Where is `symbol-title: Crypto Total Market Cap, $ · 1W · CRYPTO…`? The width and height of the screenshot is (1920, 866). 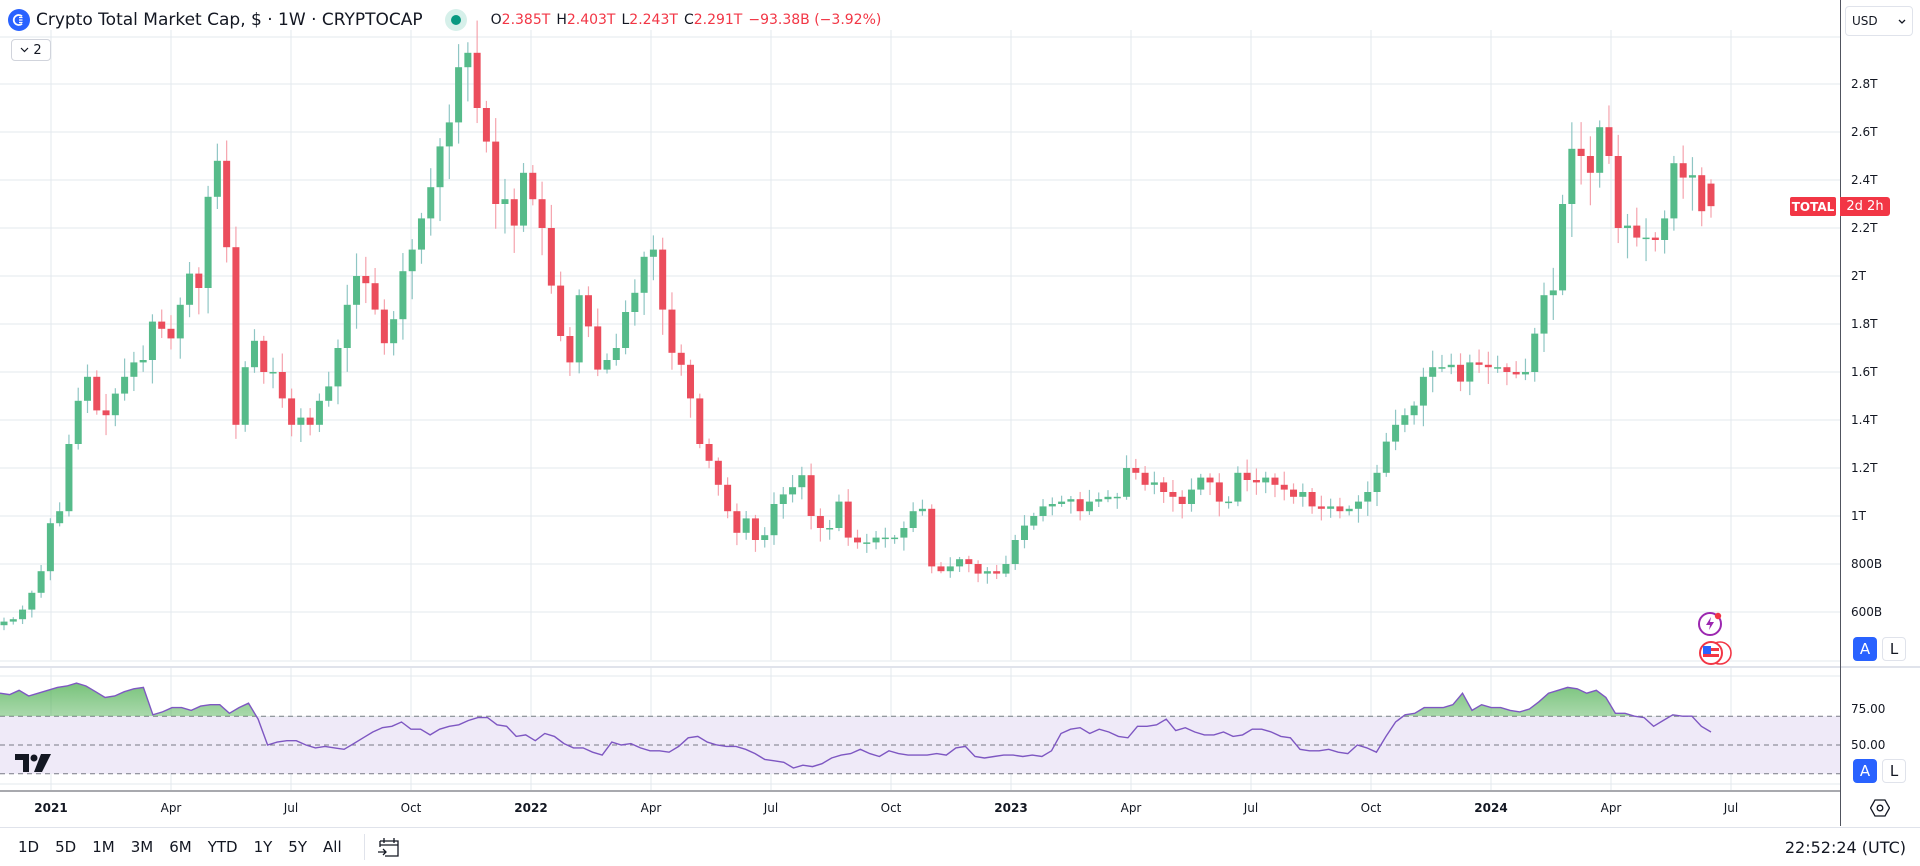
symbol-title: Crypto Total Market Cap, $ · 1W · CRYPTO… is located at coordinates (229, 20).